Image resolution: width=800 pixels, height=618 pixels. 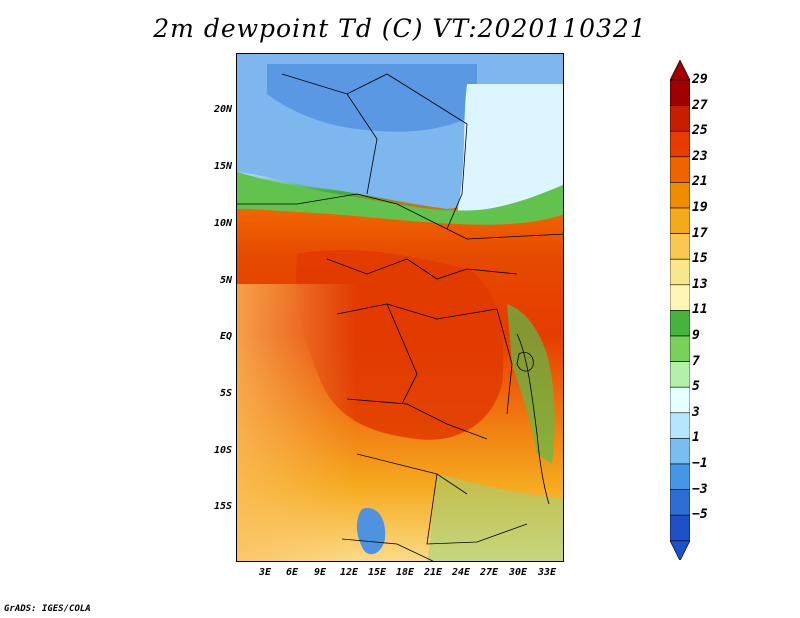 What do you see at coordinates (372, 98) in the screenshot?
I see `sahara-dry-core` at bounding box center [372, 98].